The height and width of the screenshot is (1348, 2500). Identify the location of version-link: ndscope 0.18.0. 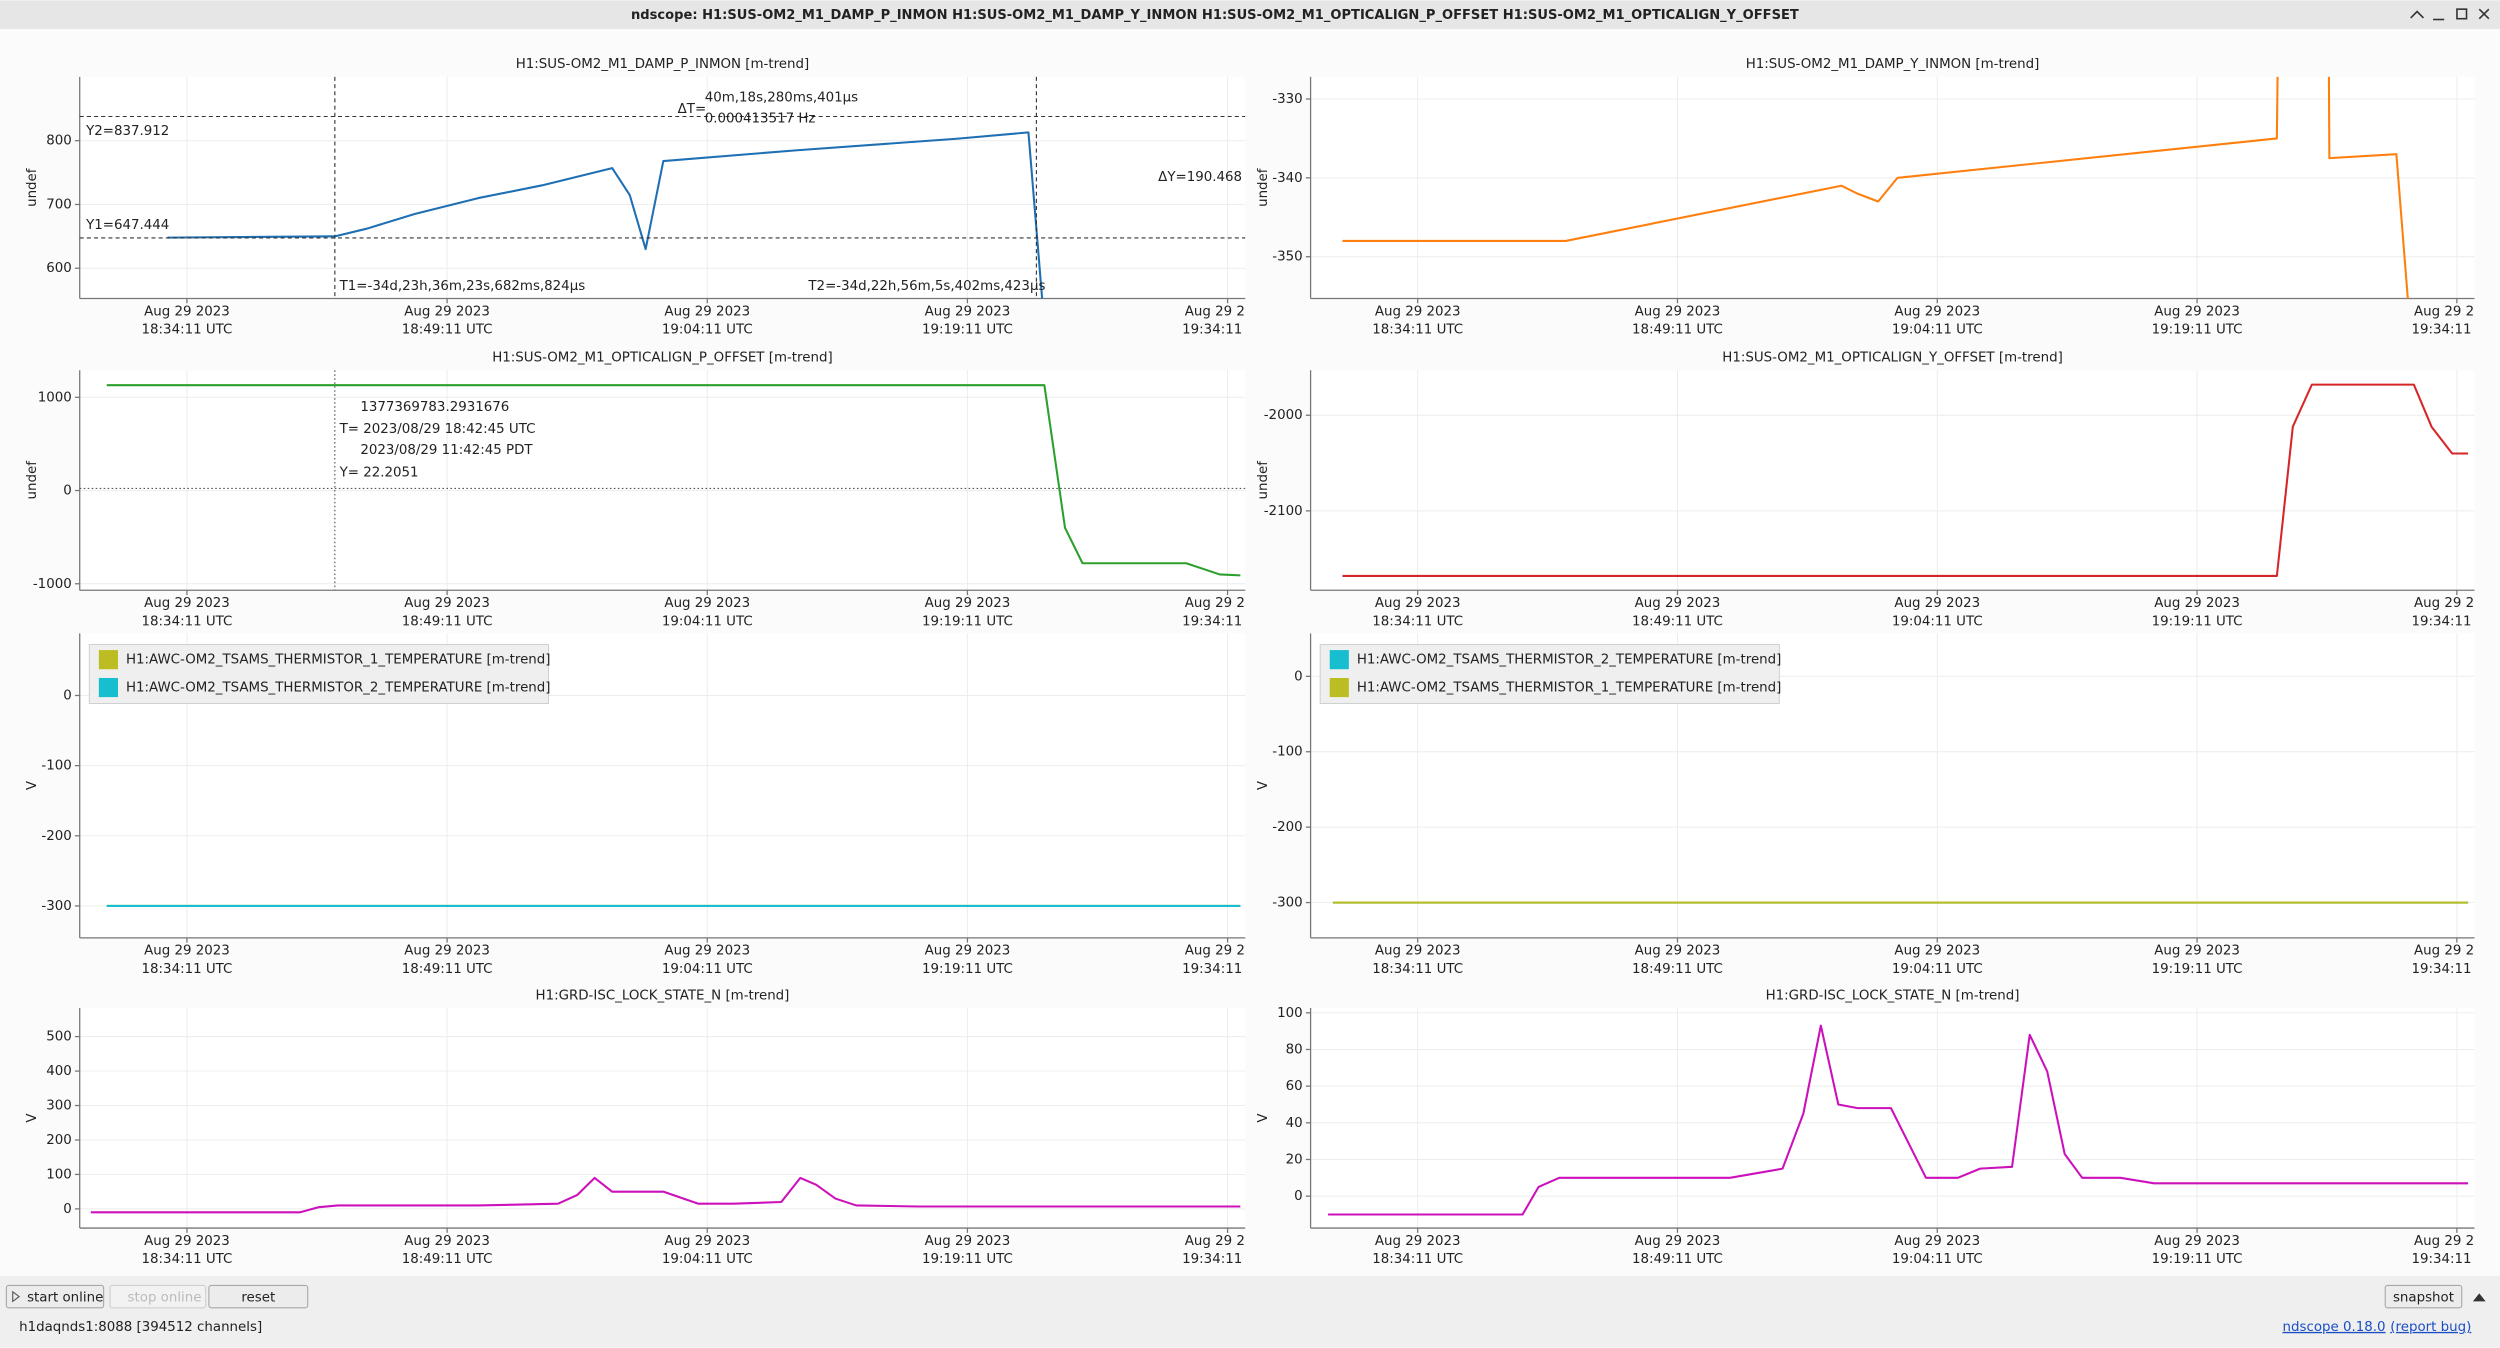
(2334, 1327).